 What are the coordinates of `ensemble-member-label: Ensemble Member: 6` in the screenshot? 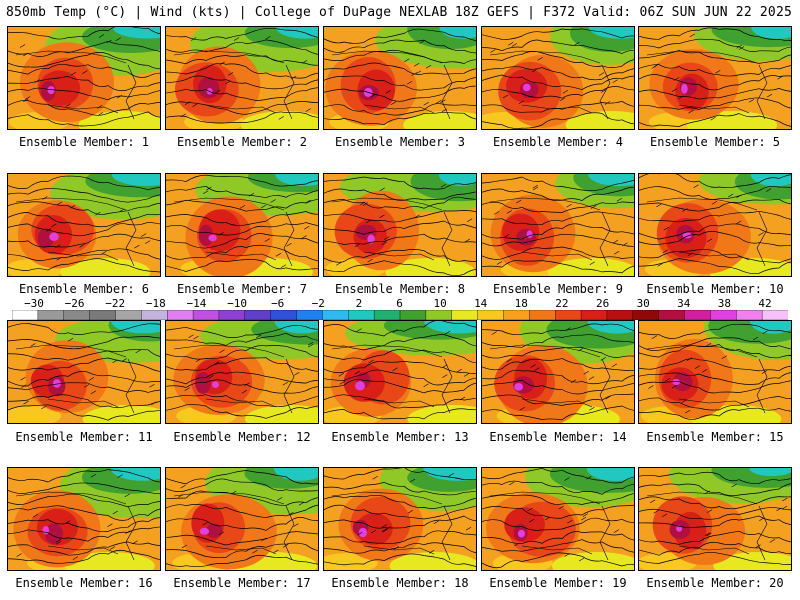 It's located at (84, 289).